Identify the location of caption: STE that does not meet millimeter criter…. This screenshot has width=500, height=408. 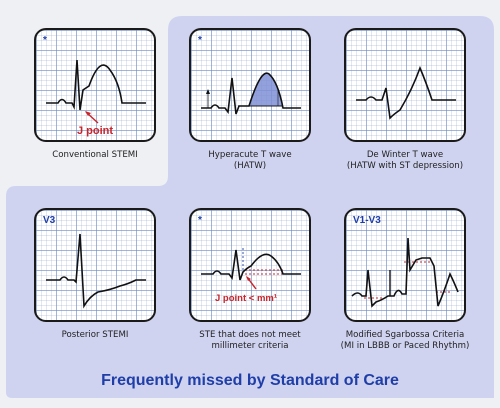
(250, 340).